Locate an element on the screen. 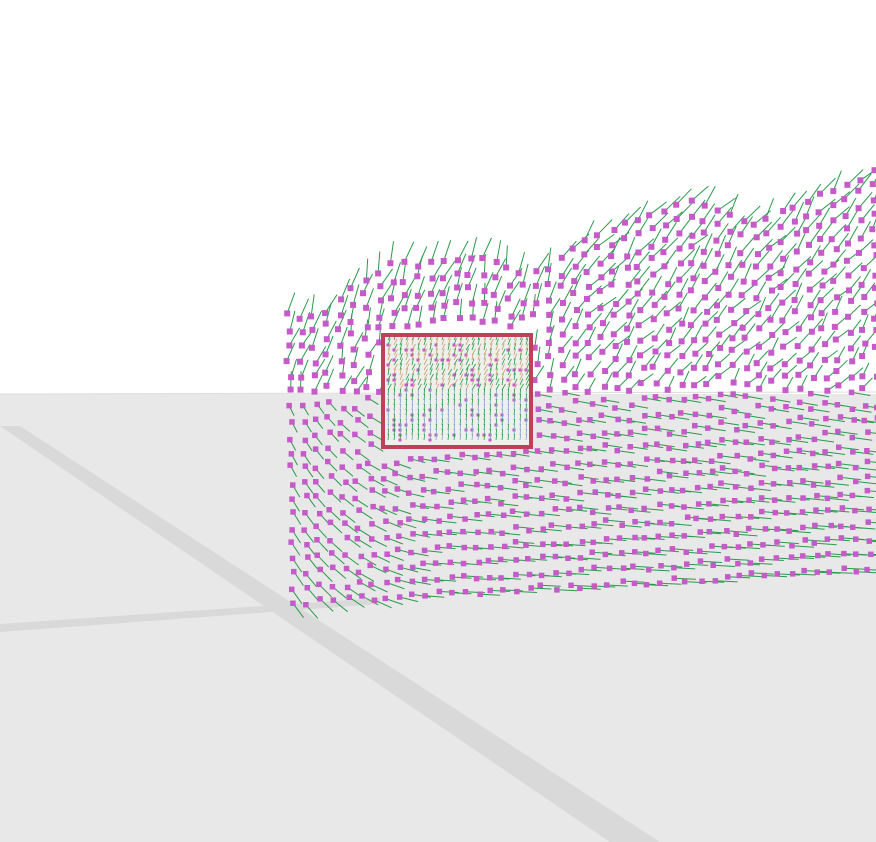 The image size is (876, 842). camera-frame is located at coordinates (457, 391).